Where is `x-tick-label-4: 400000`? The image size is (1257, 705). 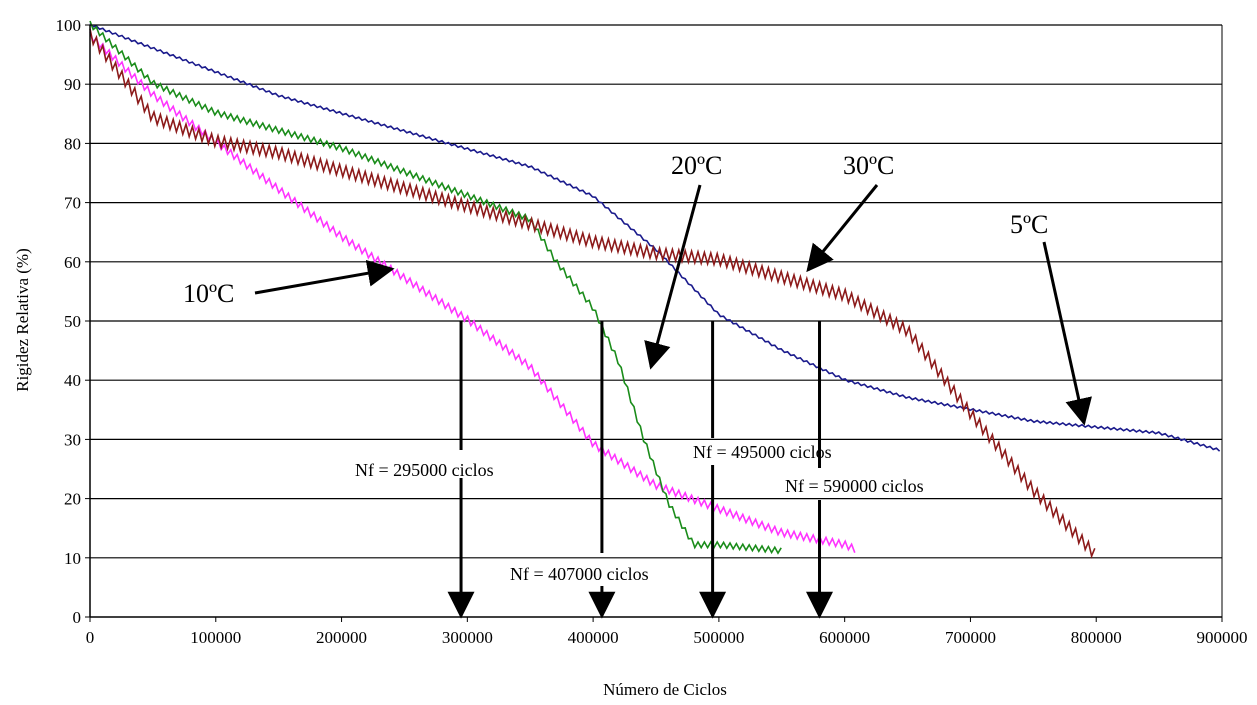 x-tick-label-4: 400000 is located at coordinates (593, 637).